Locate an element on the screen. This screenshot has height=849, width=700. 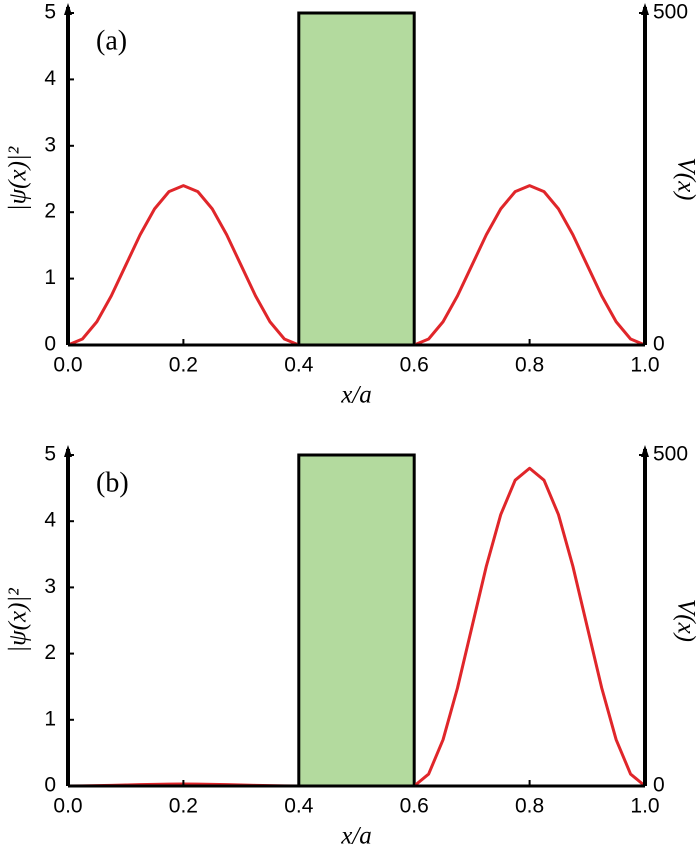
panel-label: (b) is located at coordinates (112, 482).